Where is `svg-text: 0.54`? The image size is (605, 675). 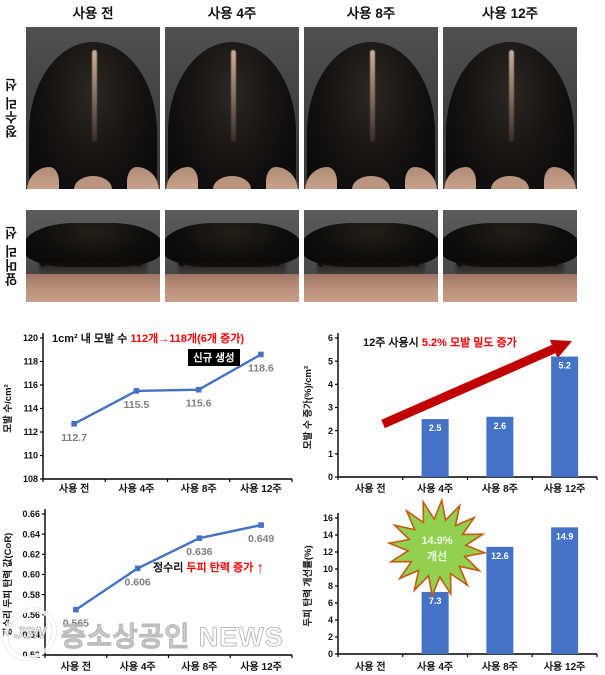 svg-text: 0.54 is located at coordinates (31, 635).